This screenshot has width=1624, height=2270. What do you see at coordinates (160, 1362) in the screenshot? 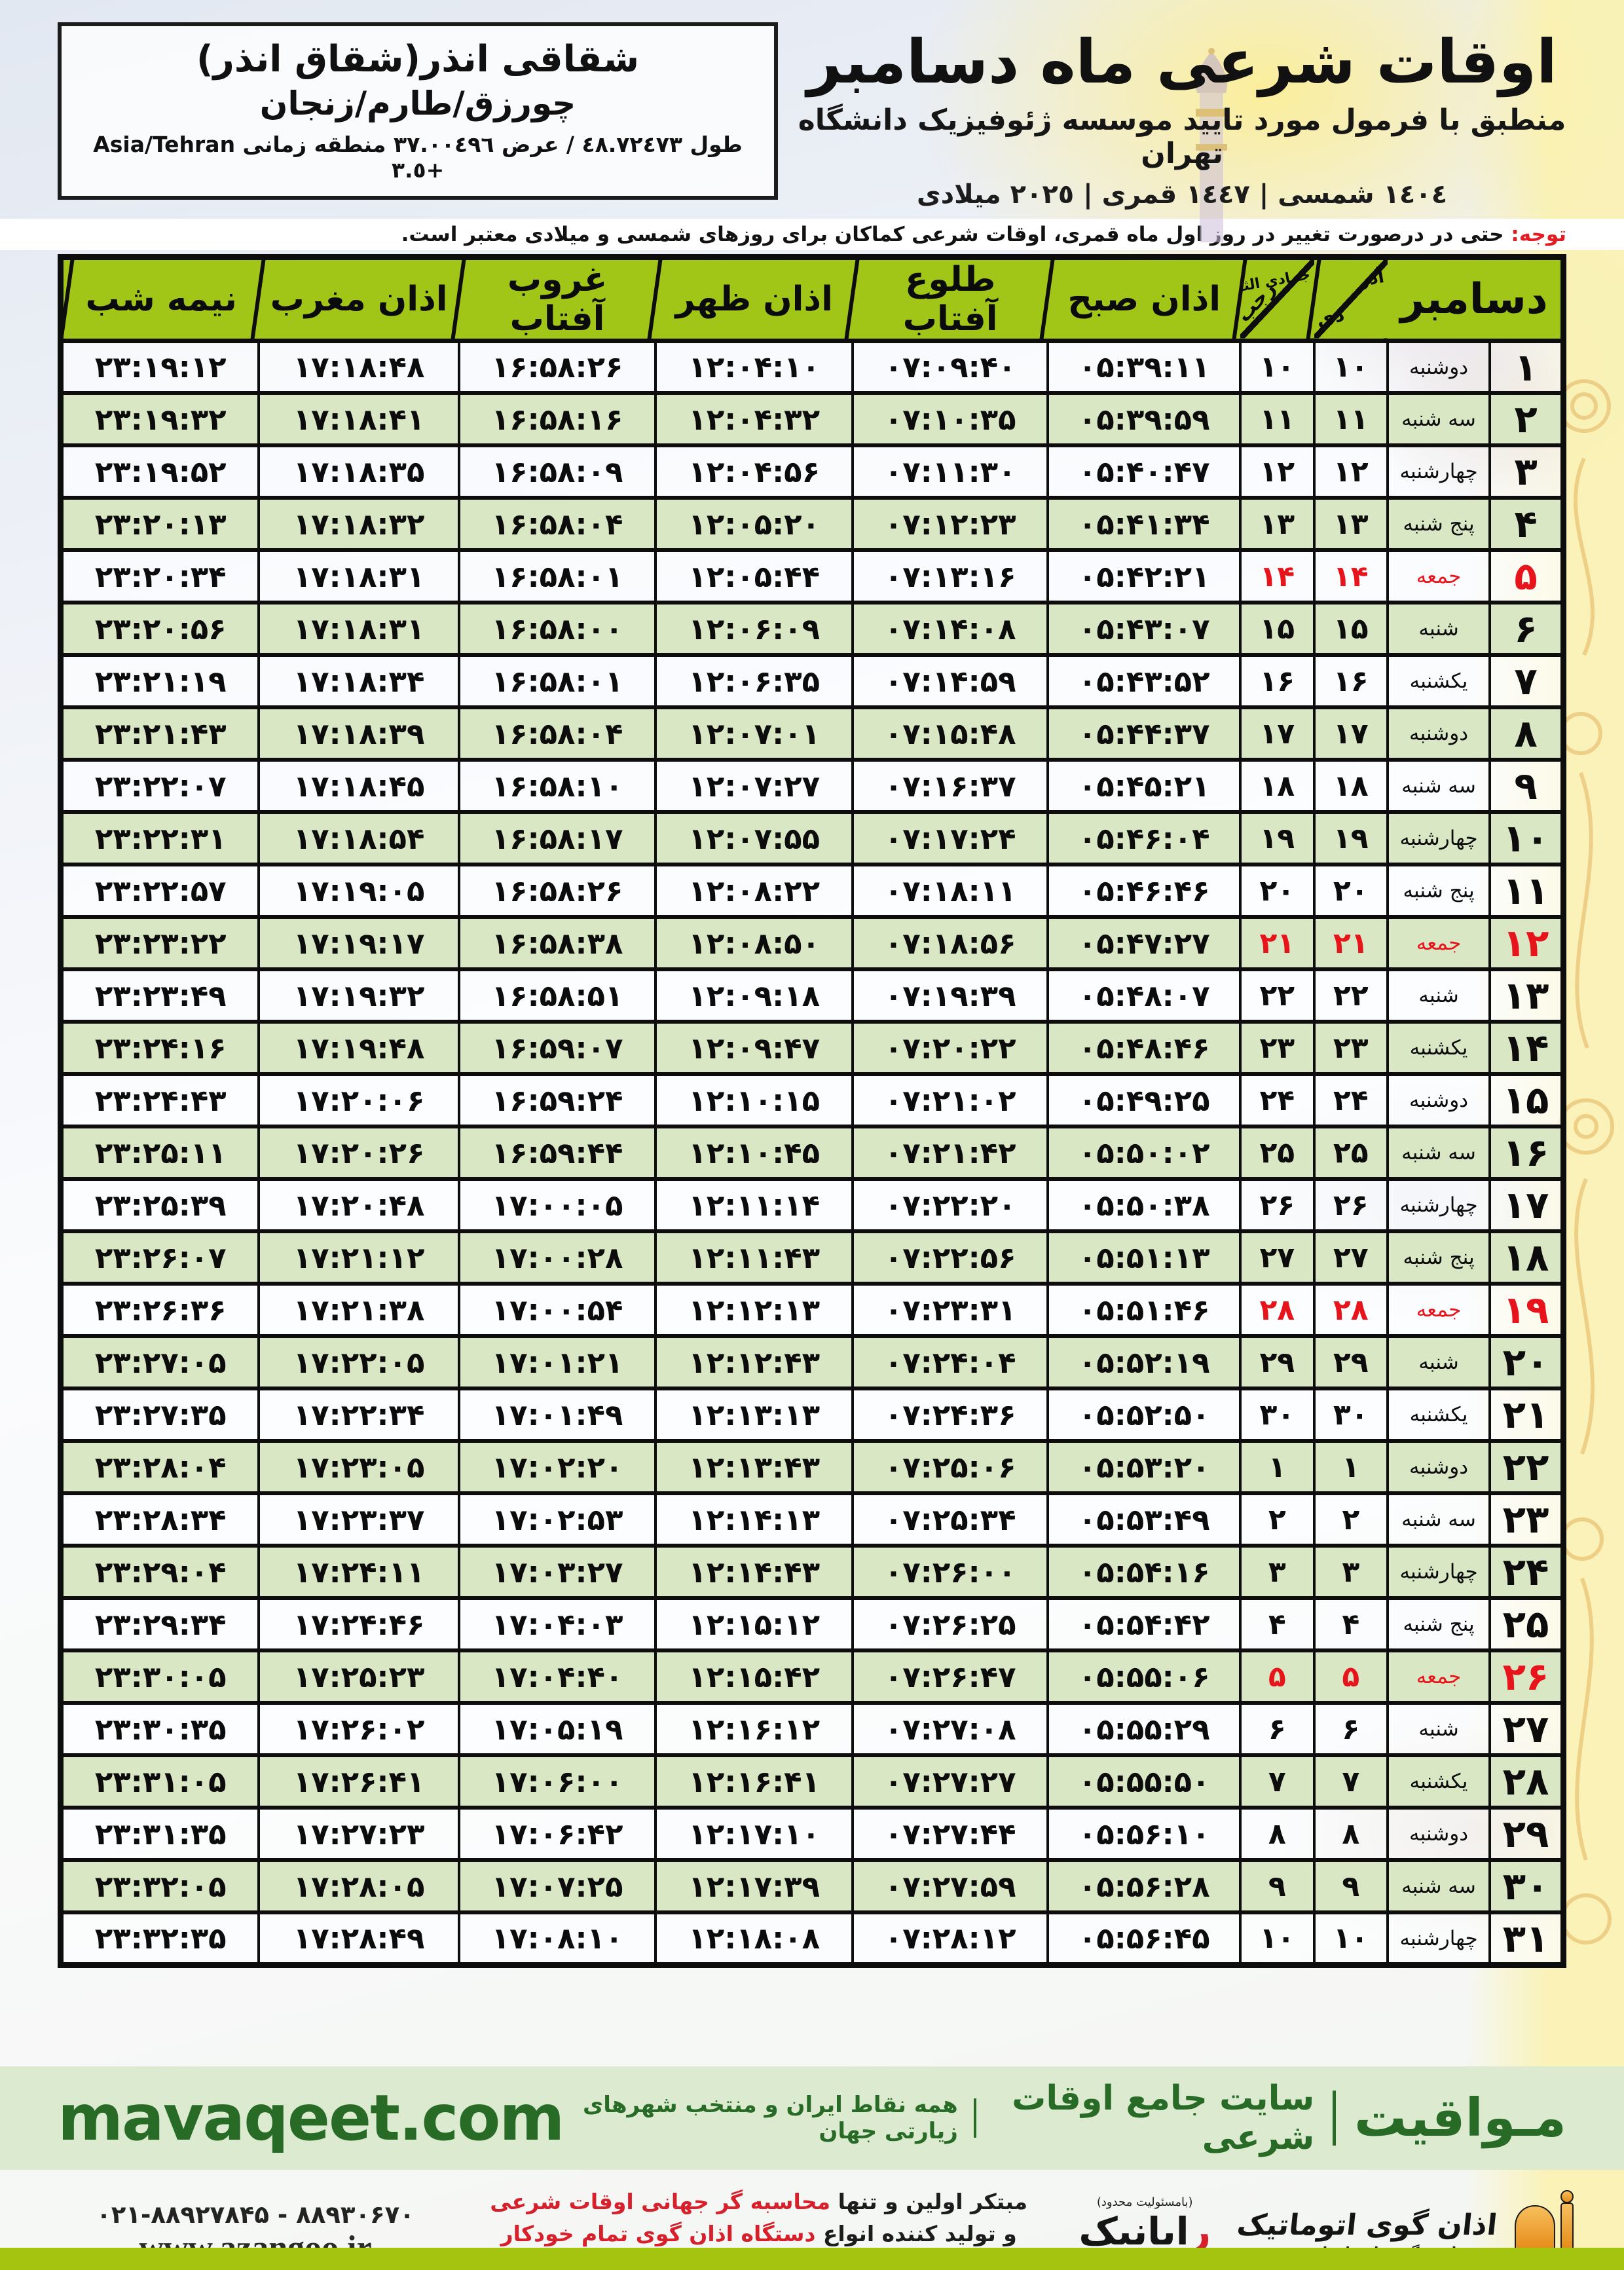
I see `midnight-time: ۲۳:۲۷:۰۵` at bounding box center [160, 1362].